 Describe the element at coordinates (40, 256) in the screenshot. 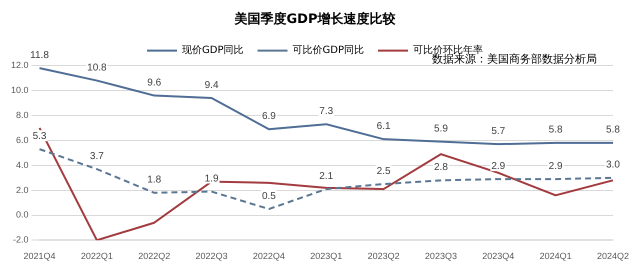

I see `x-tick-label: 2021Q4` at that location.